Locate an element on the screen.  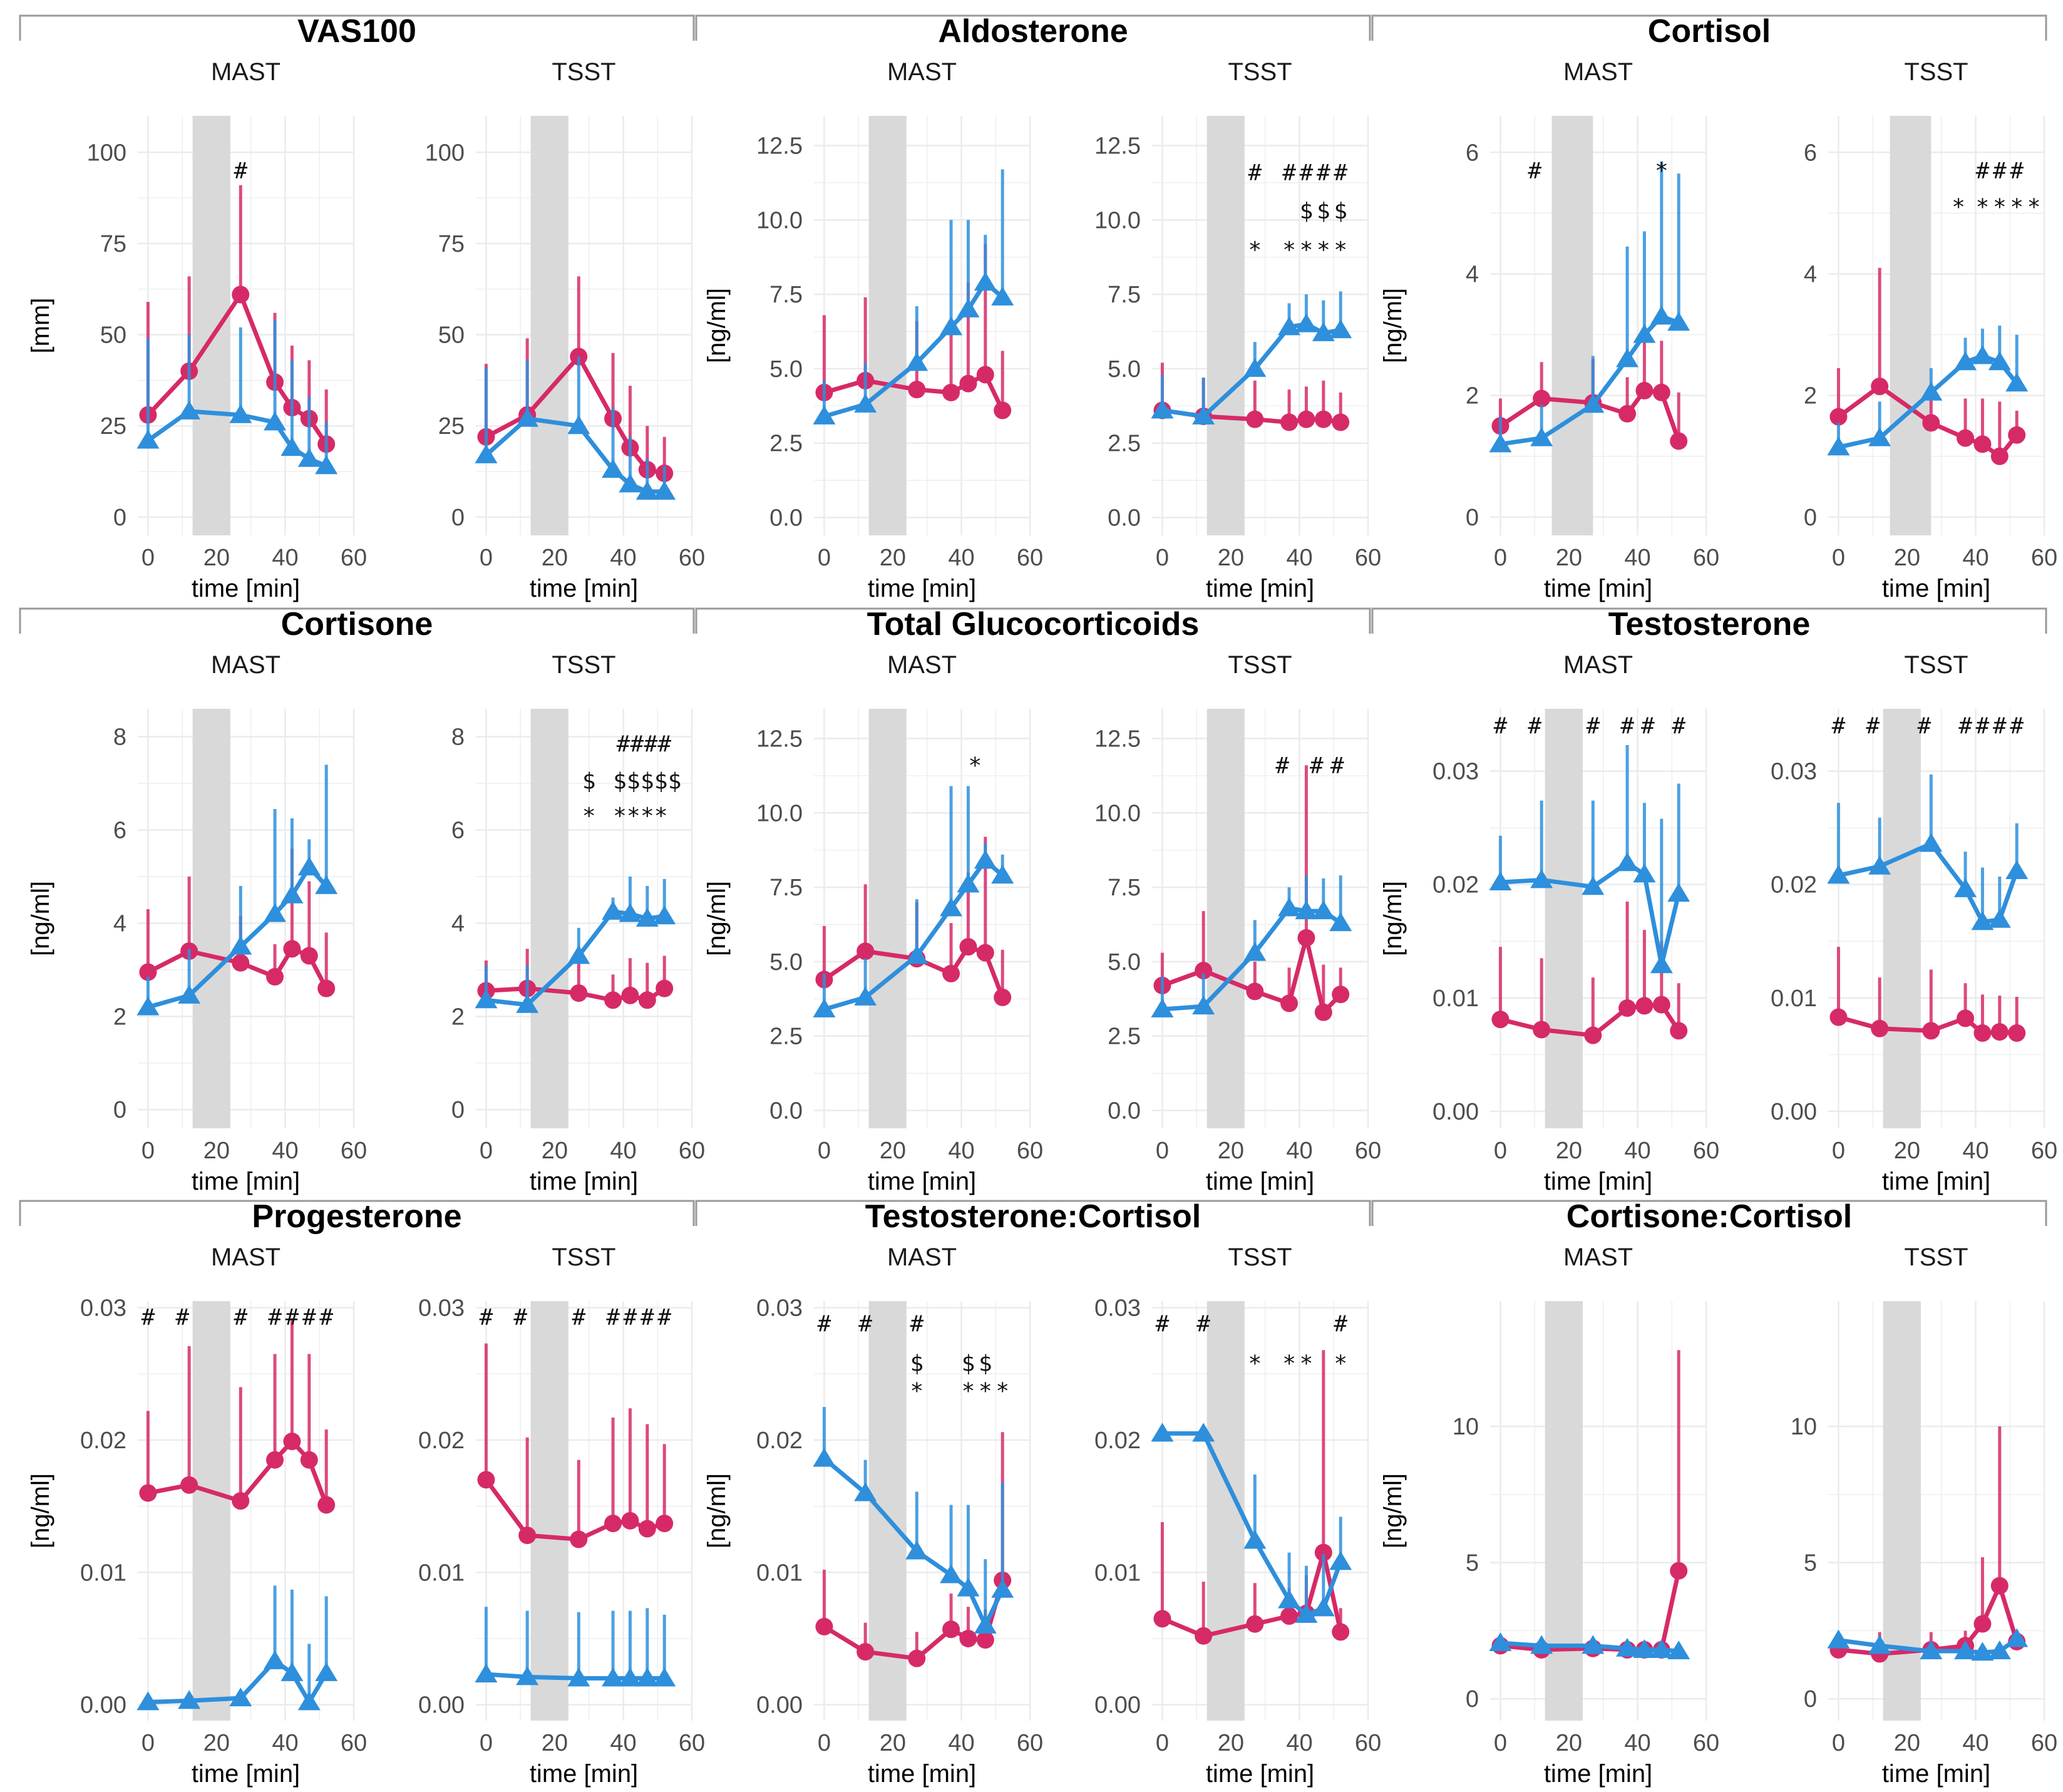
y-tick-label: 5 is located at coordinates (1472, 1563).